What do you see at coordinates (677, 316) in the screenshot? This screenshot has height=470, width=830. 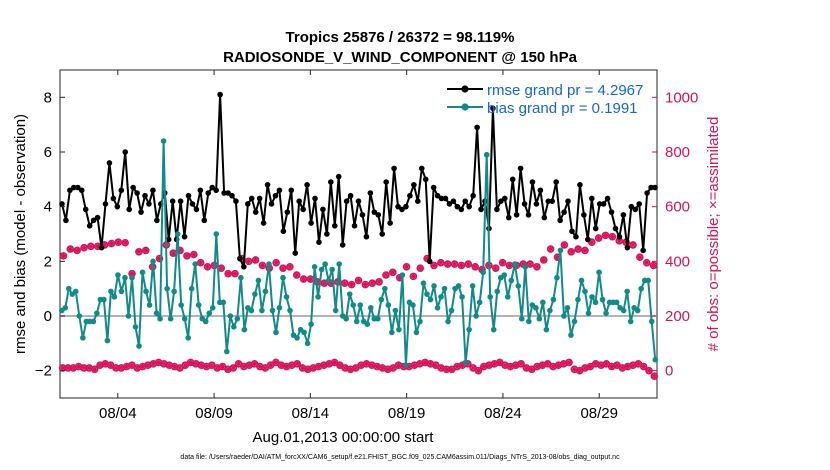 I see `y2-tick-label: 200` at bounding box center [677, 316].